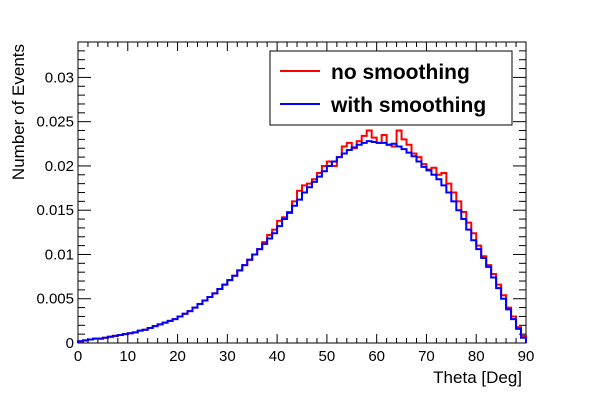 This screenshot has height=410, width=602. What do you see at coordinates (59, 254) in the screenshot?
I see `y-tick-label: 0.01` at bounding box center [59, 254].